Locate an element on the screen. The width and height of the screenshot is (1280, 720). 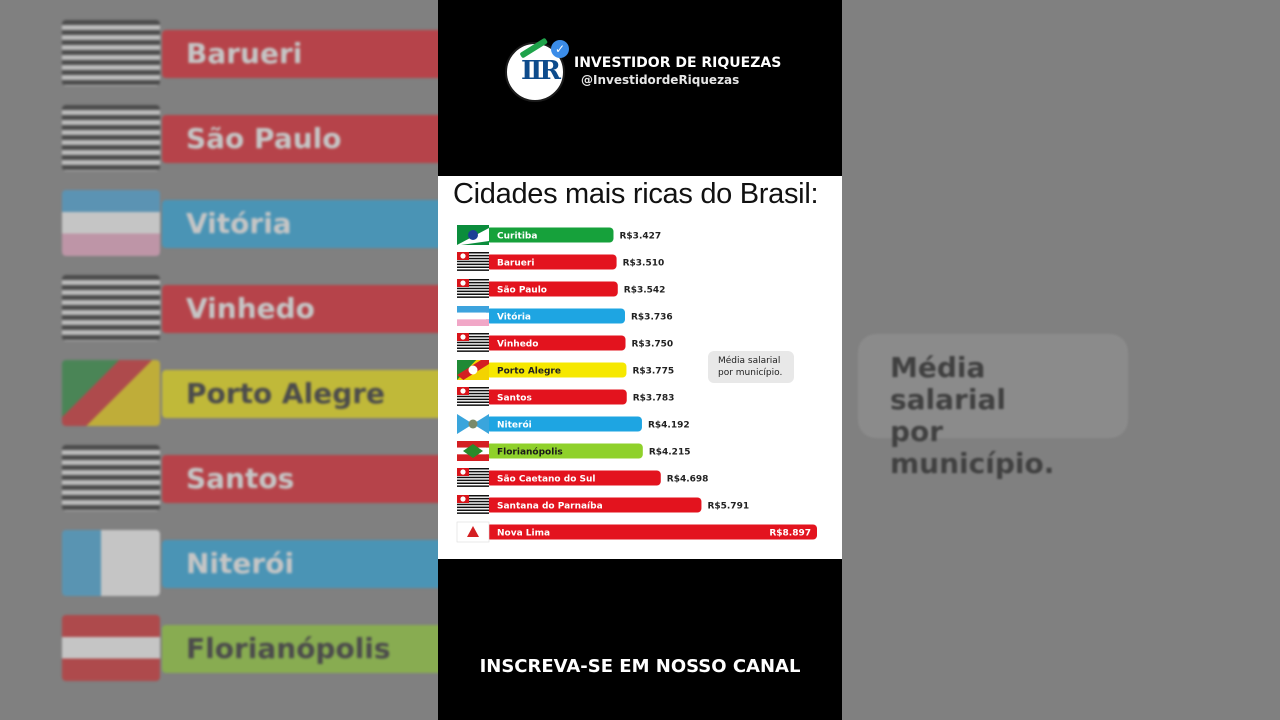
value-label: R$3.542 is located at coordinates (645, 291).